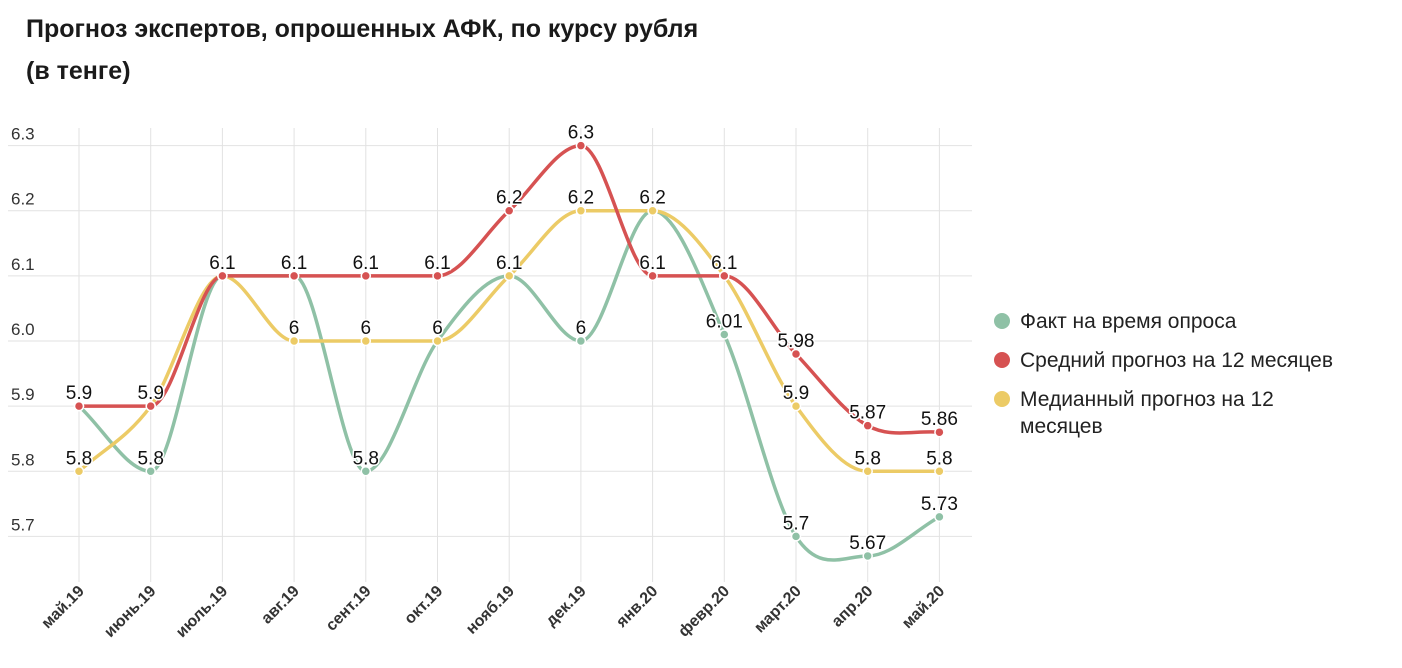  Describe the element at coordinates (581, 328) in the screenshot. I see `data-label-fact: 6` at that location.